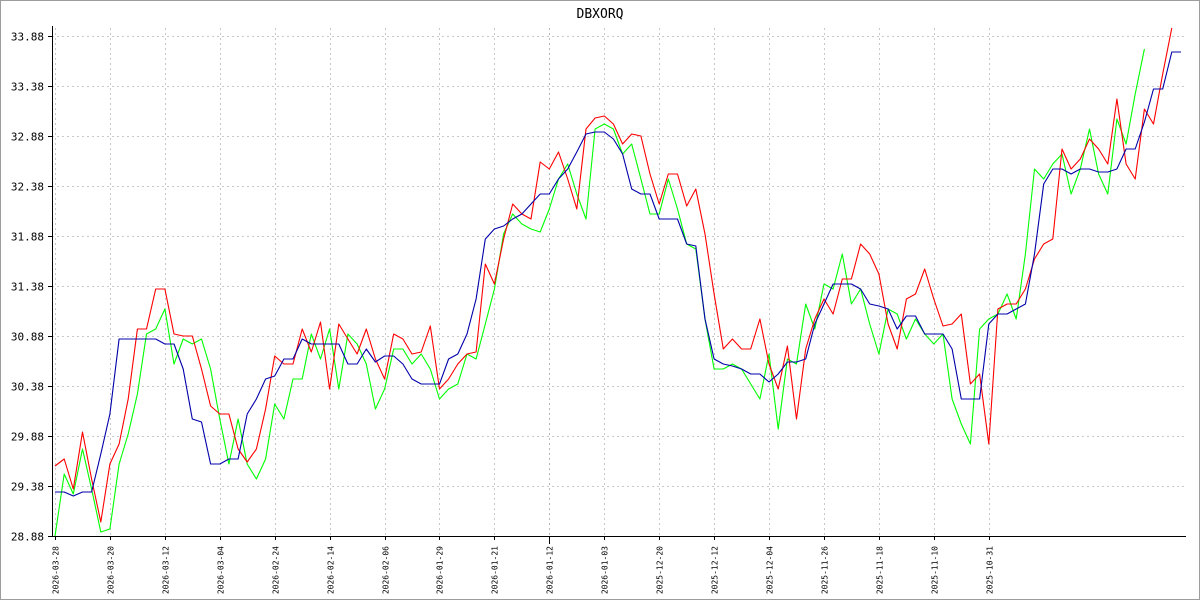 Image resolution: width=1200 pixels, height=600 pixels. Describe the element at coordinates (990, 570) in the screenshot. I see `x-tick-label: 2025-10-31` at that location.